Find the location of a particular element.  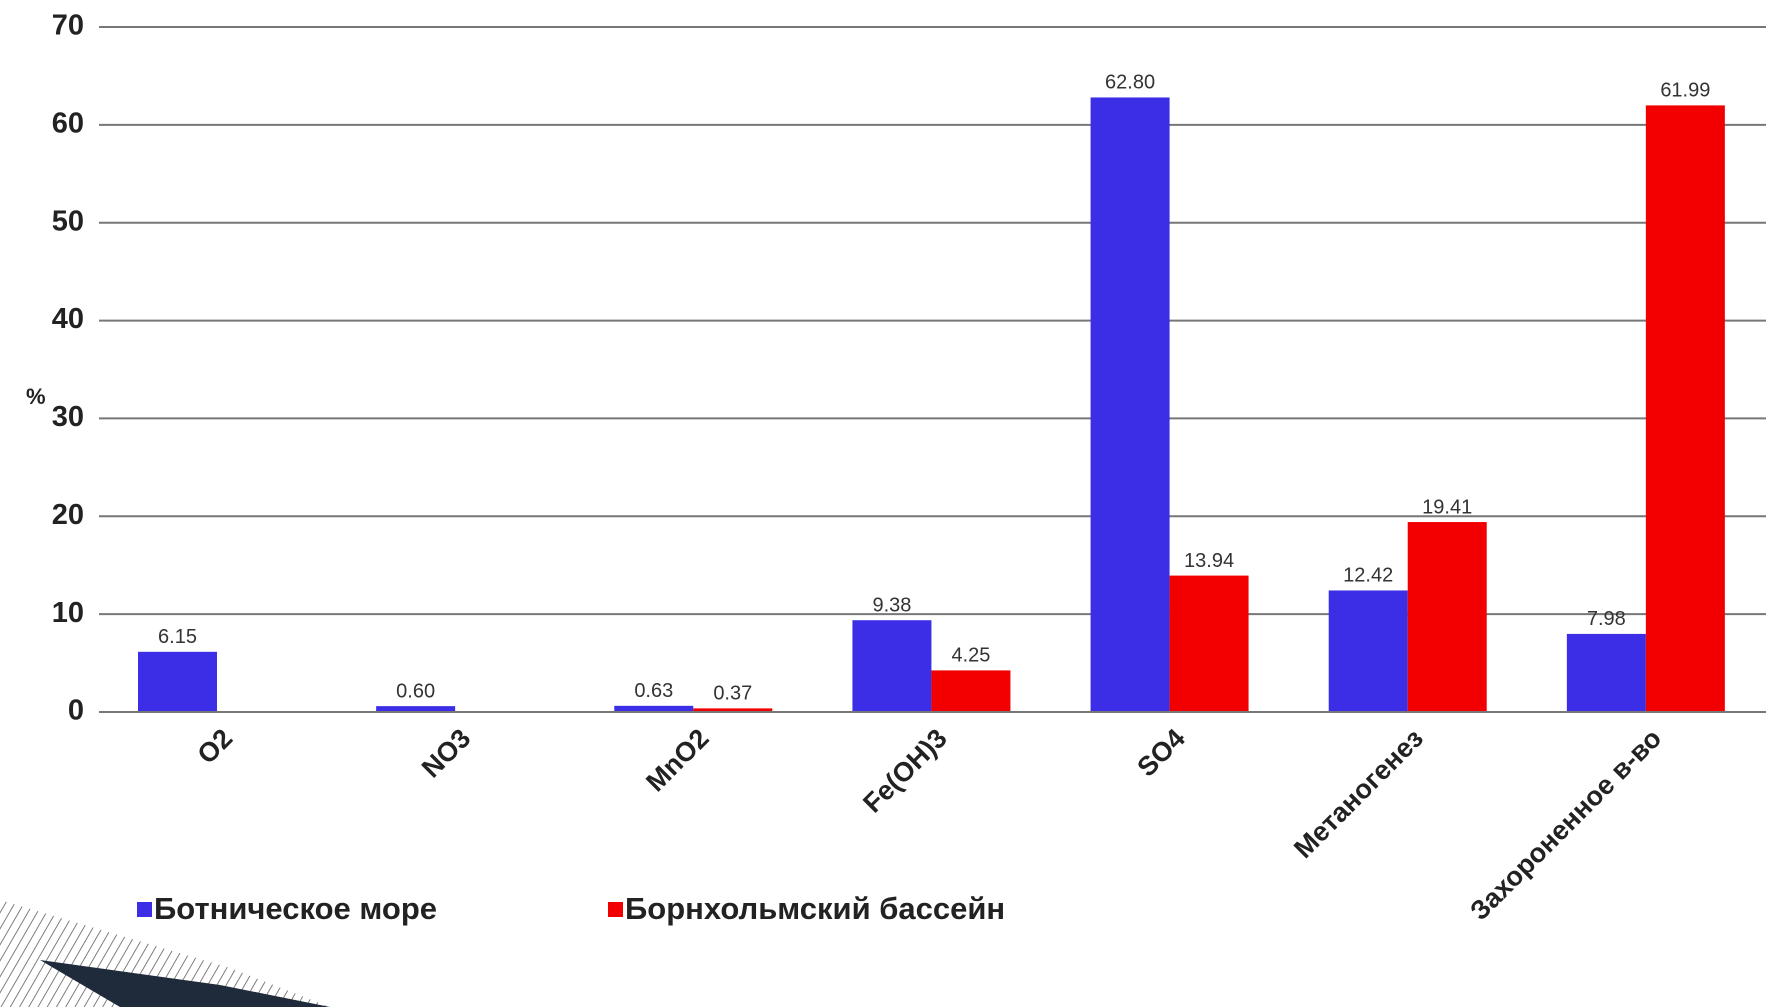

value-label: 0.37 is located at coordinates (732, 694).